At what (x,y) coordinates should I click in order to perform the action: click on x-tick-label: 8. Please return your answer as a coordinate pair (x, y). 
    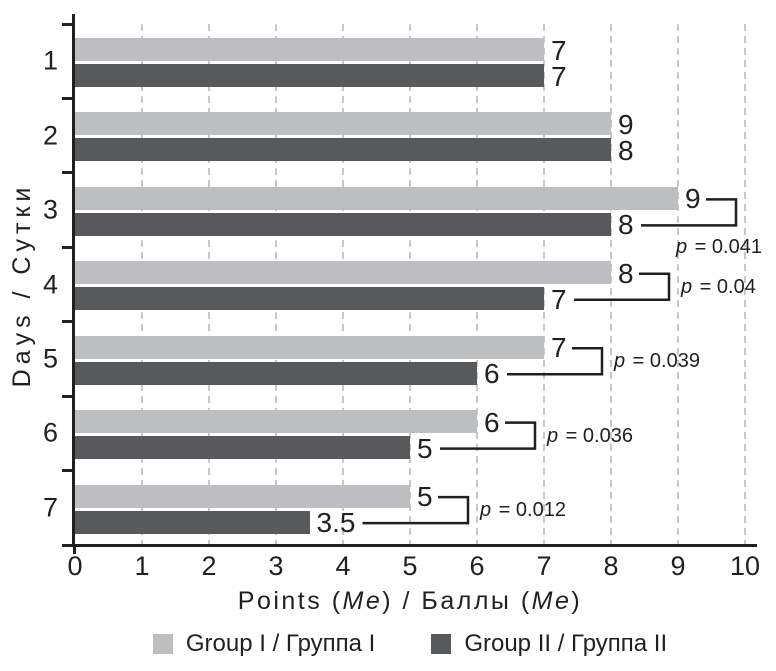
    Looking at the image, I should click on (611, 566).